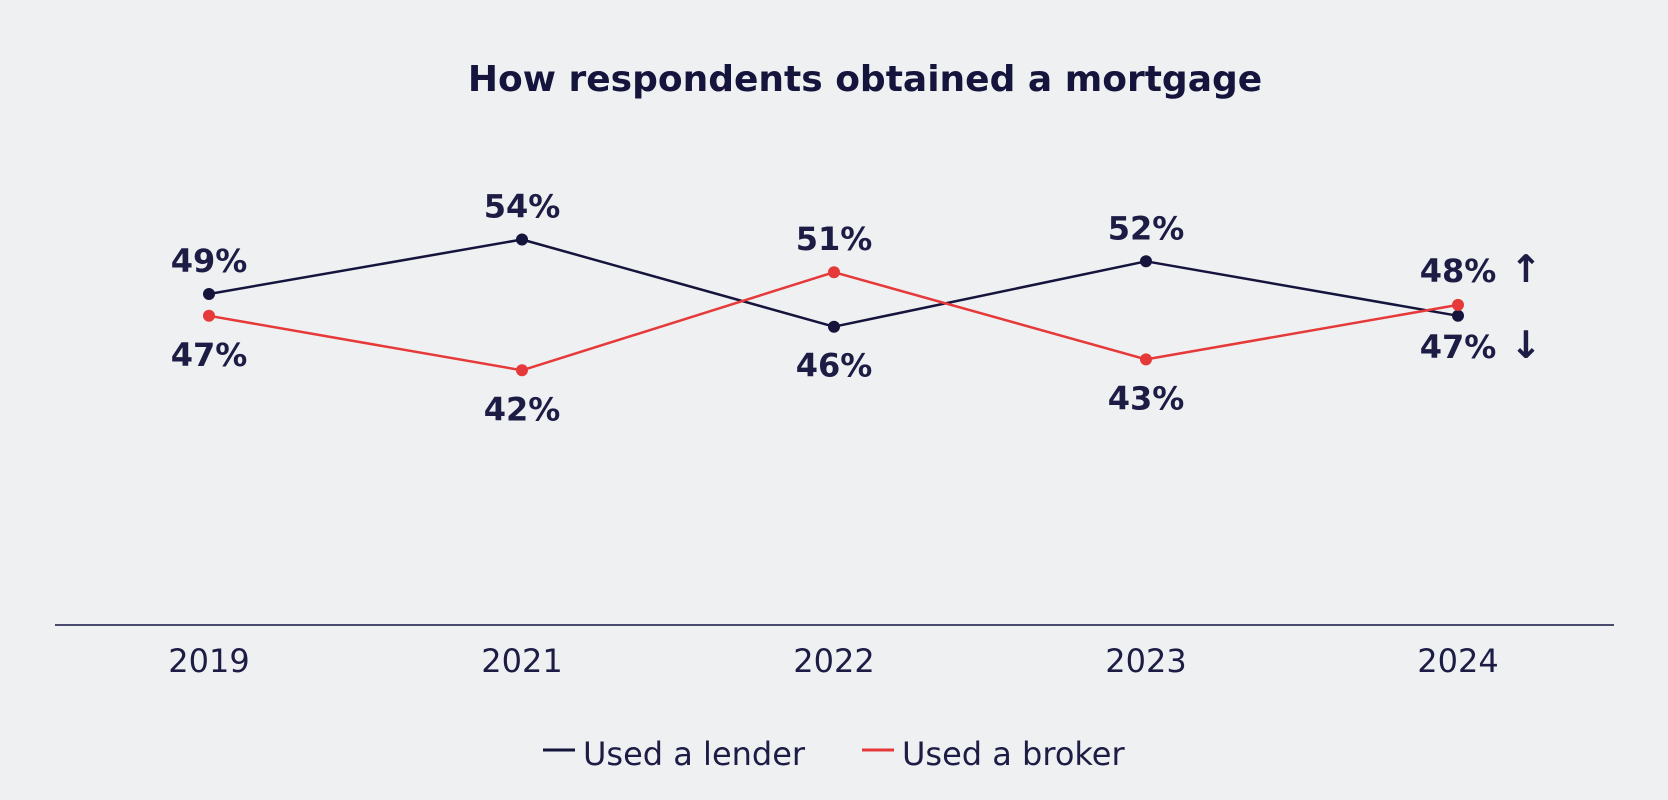 This screenshot has width=1668, height=800. Describe the element at coordinates (1146, 359) in the screenshot. I see `data-point-broker-2023` at that location.